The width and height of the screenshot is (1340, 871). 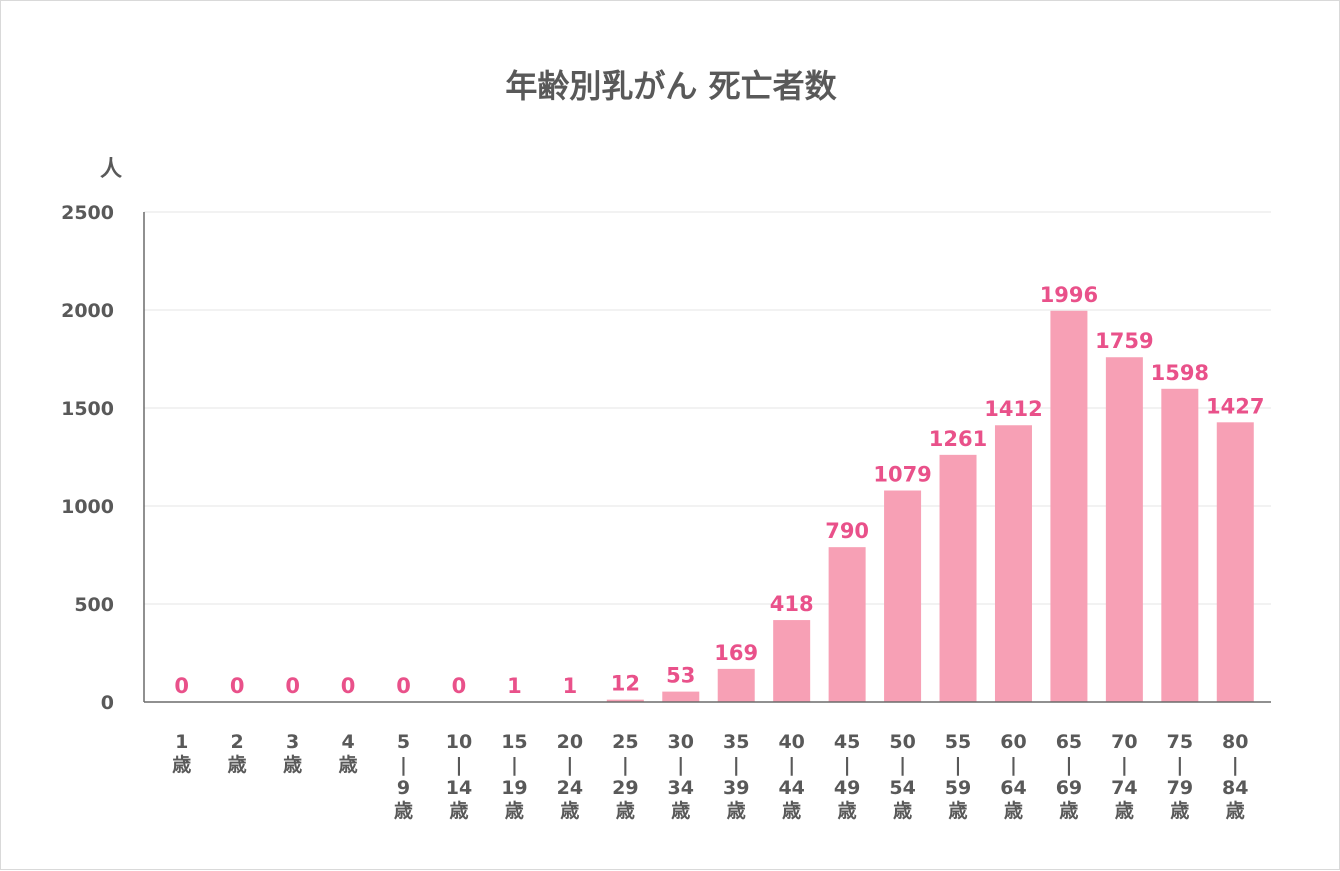 I want to click on x-tick-label: 1, so click(x=181, y=742).